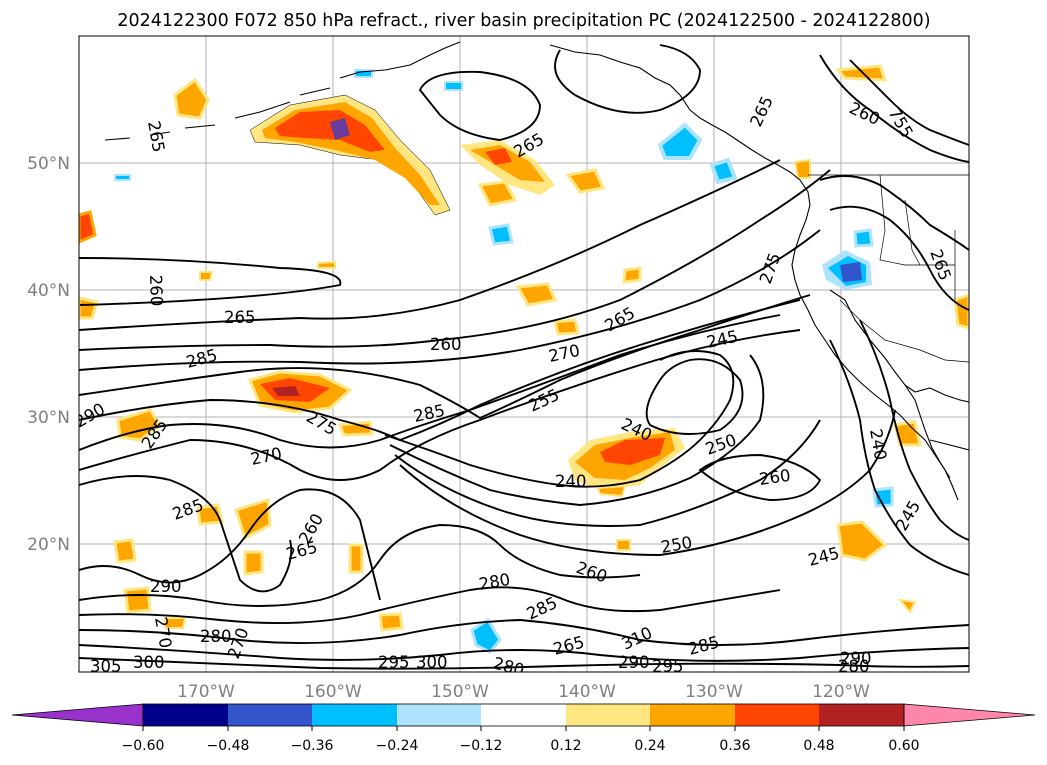  I want to click on colorbar-tick-label: 0.48, so click(818, 746).